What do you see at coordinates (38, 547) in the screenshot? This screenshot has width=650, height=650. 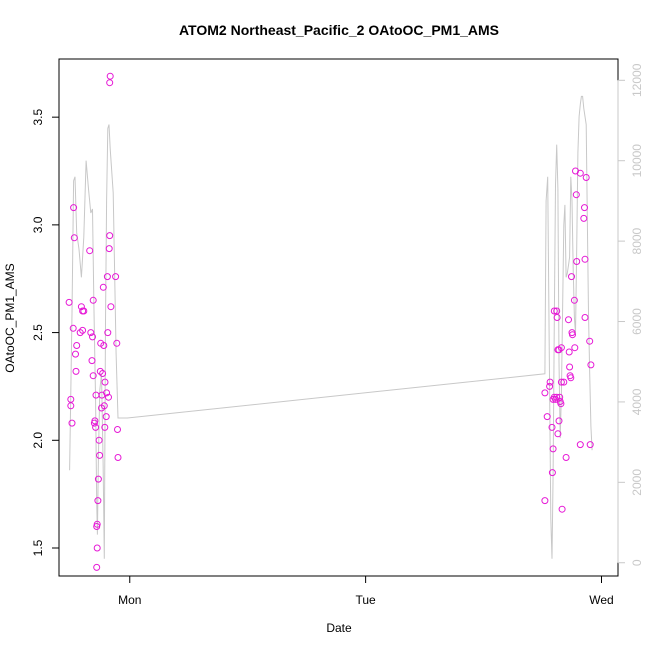 I see `y-tick-label: 1.5` at bounding box center [38, 547].